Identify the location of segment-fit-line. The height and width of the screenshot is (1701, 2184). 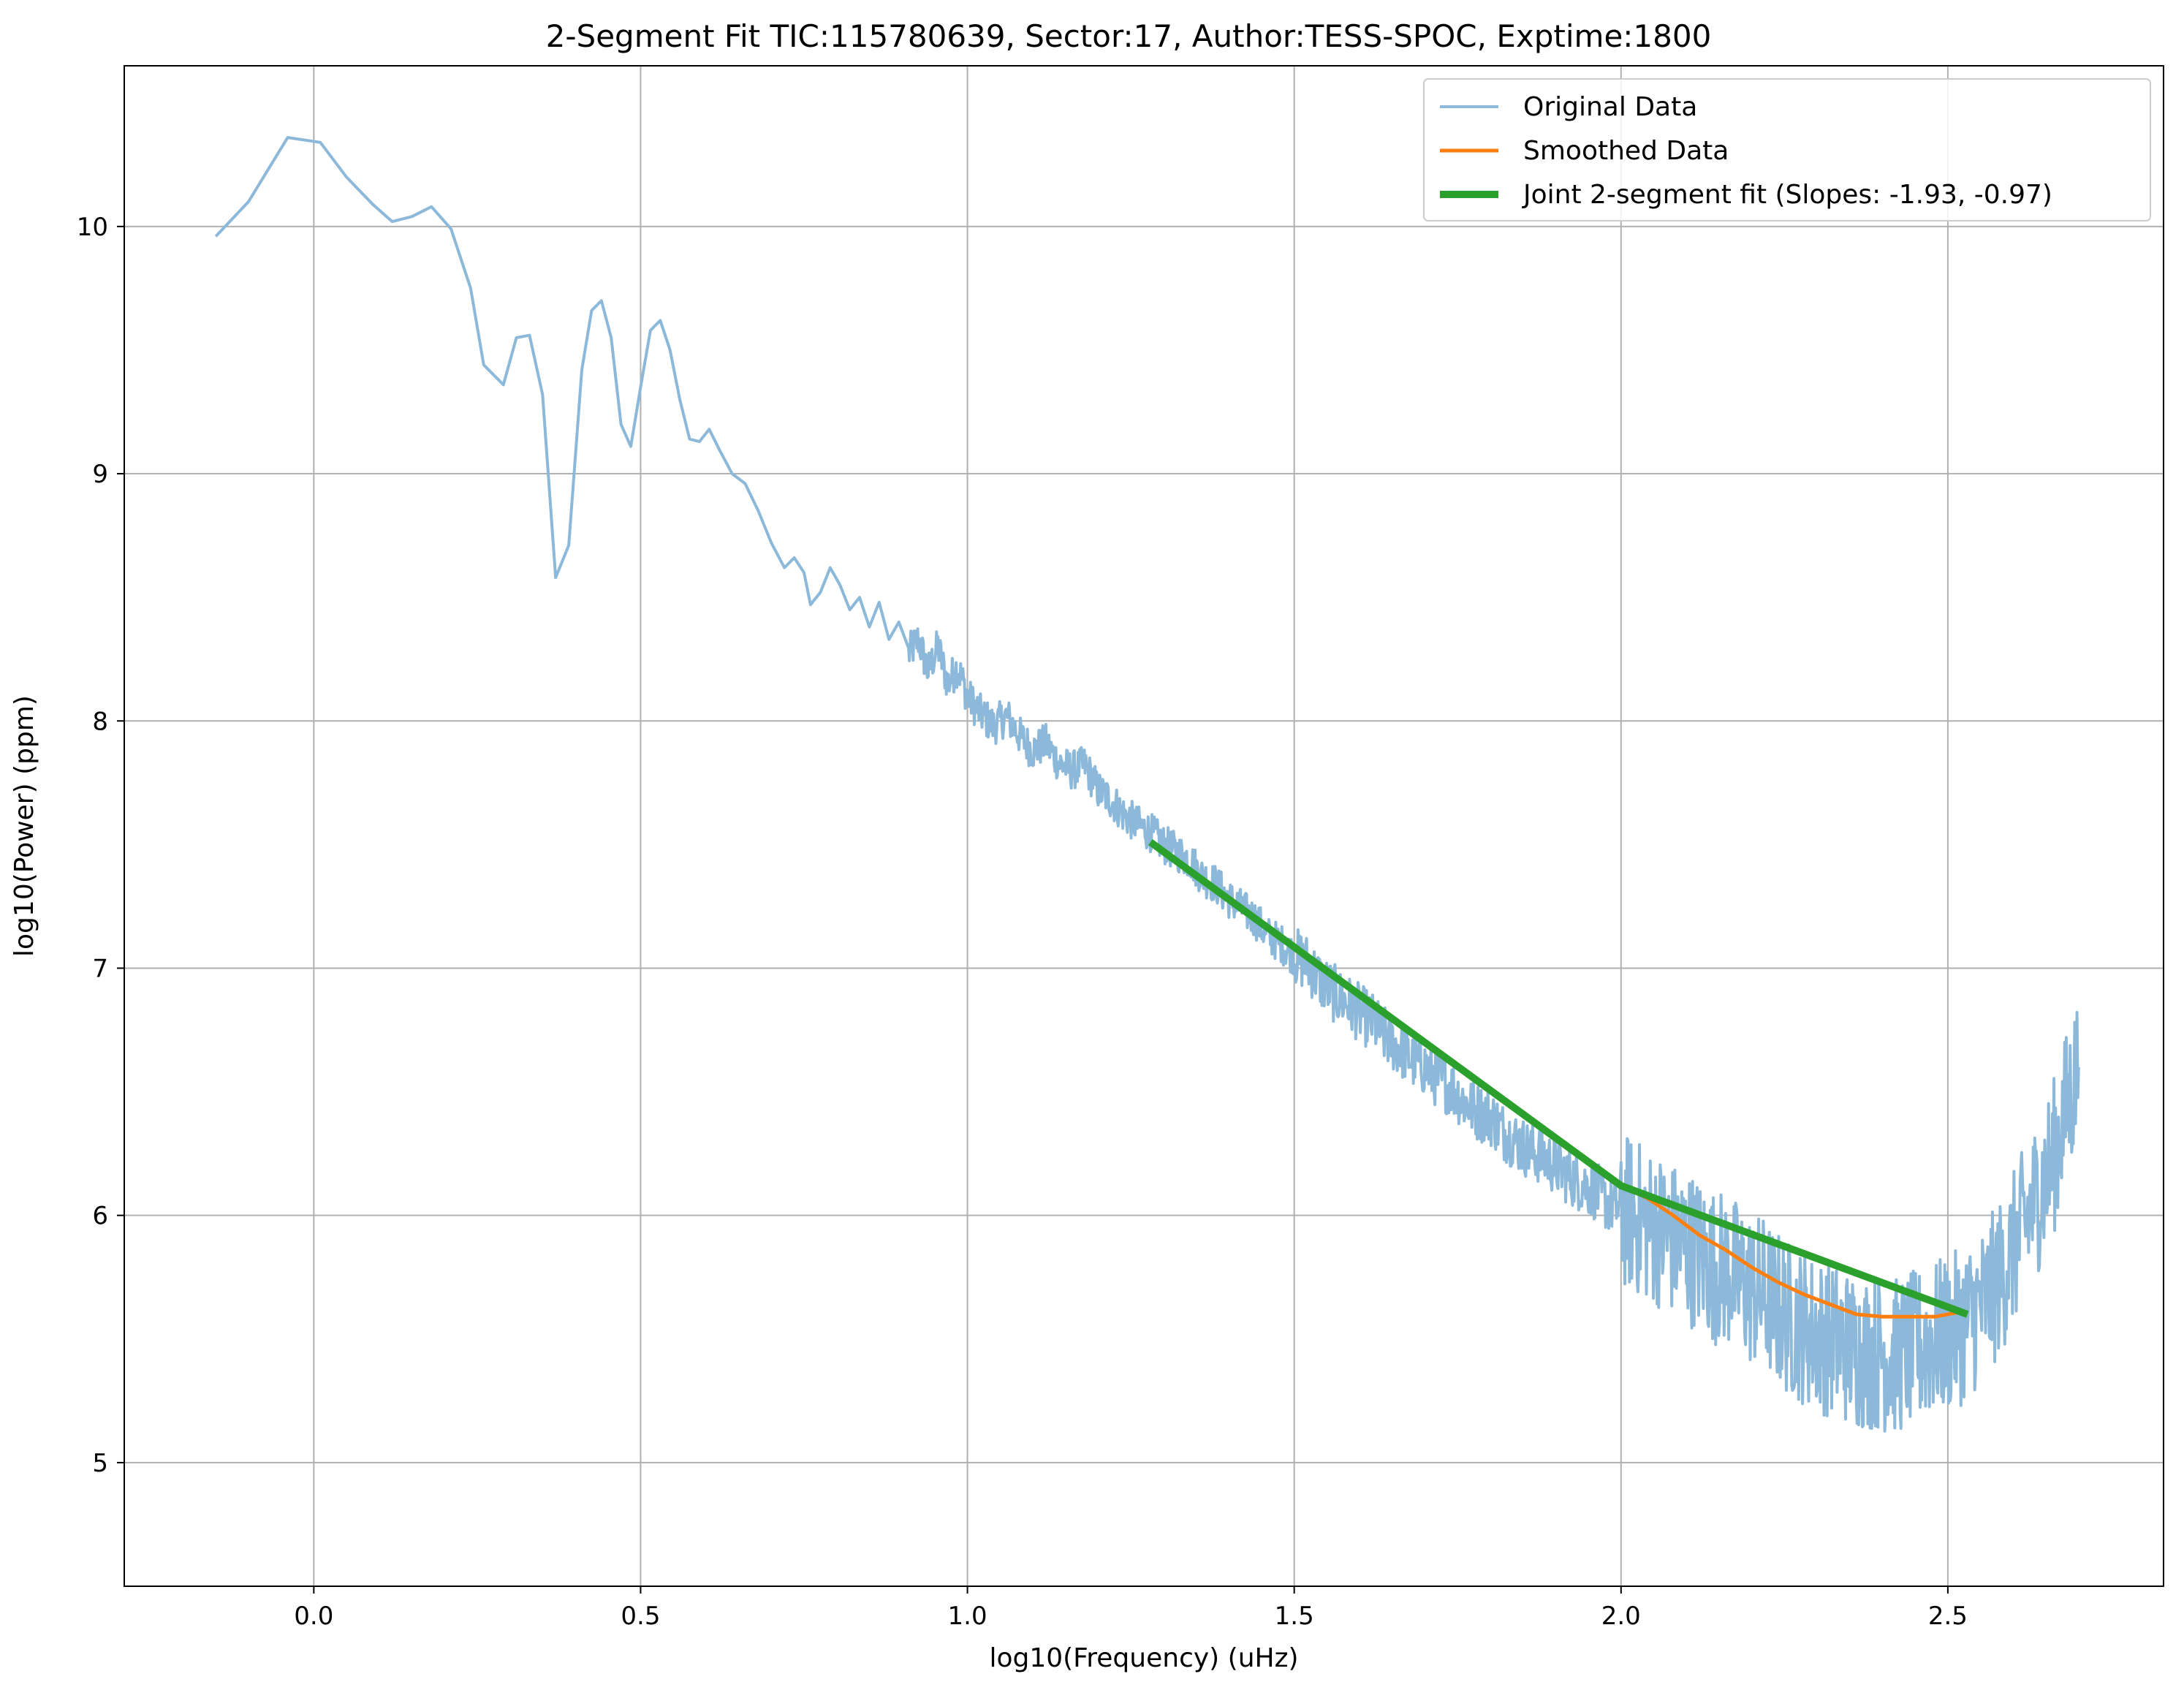
(1559, 1078).